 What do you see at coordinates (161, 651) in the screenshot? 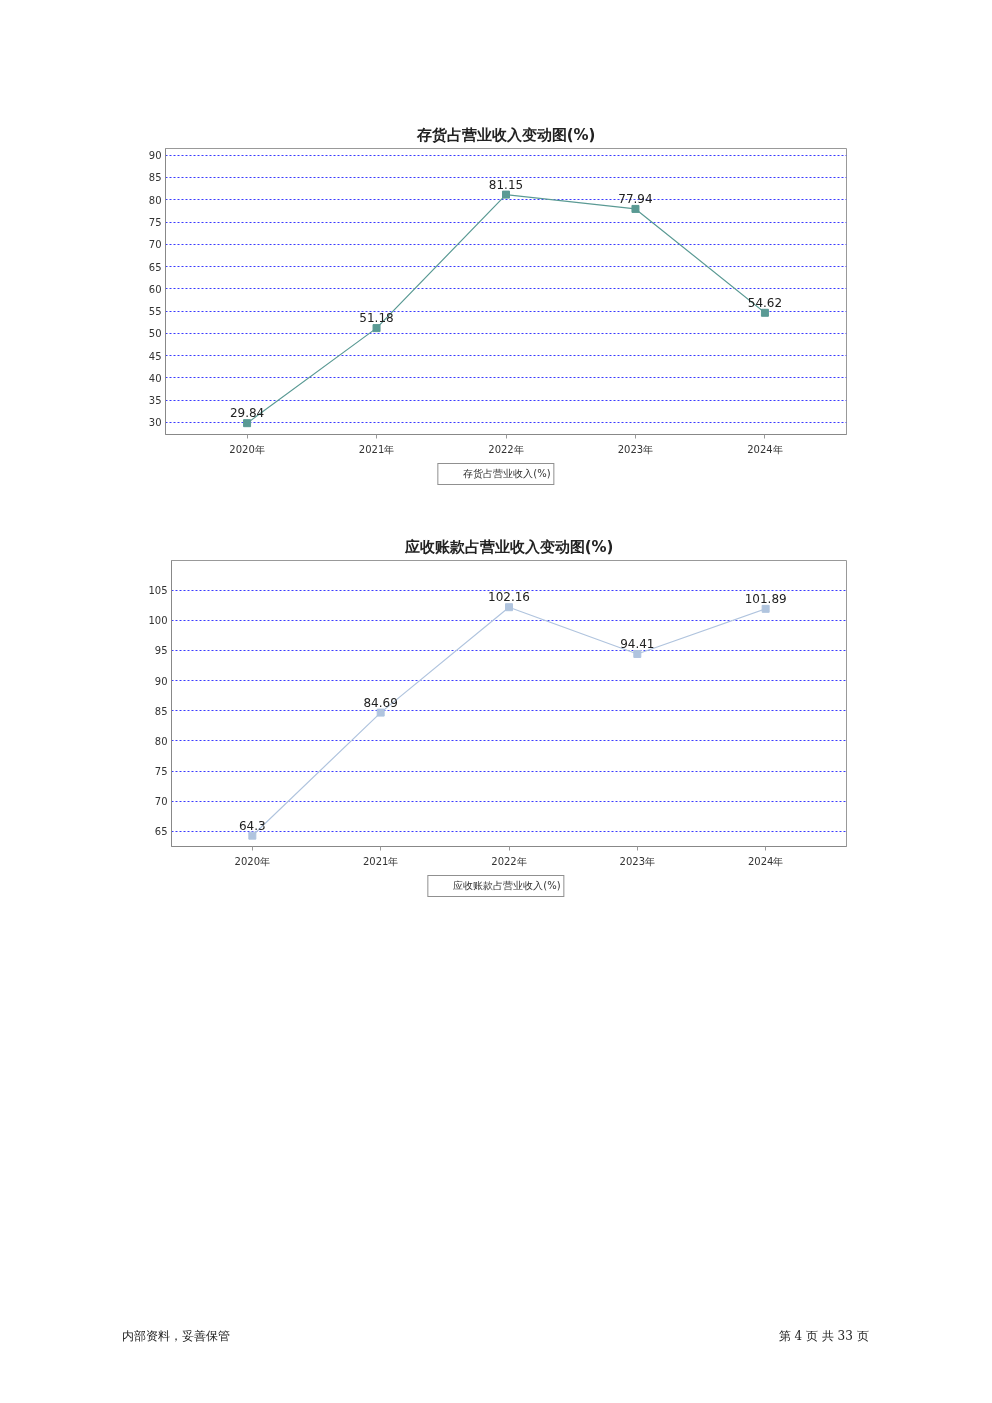
I see `y-tick-label: 95` at bounding box center [161, 651].